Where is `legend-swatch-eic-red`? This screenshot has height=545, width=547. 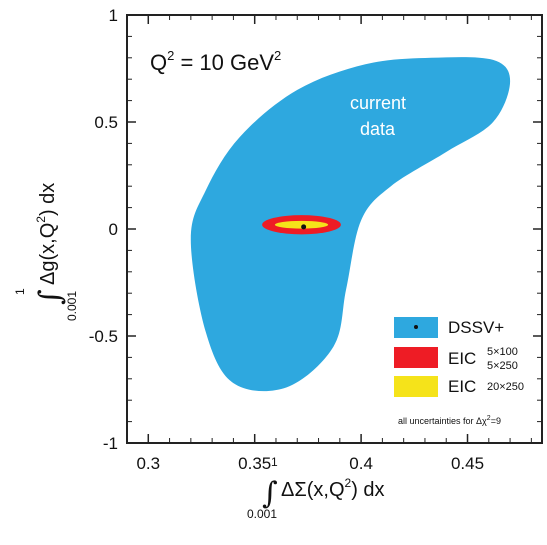 legend-swatch-eic-red is located at coordinates (416, 357).